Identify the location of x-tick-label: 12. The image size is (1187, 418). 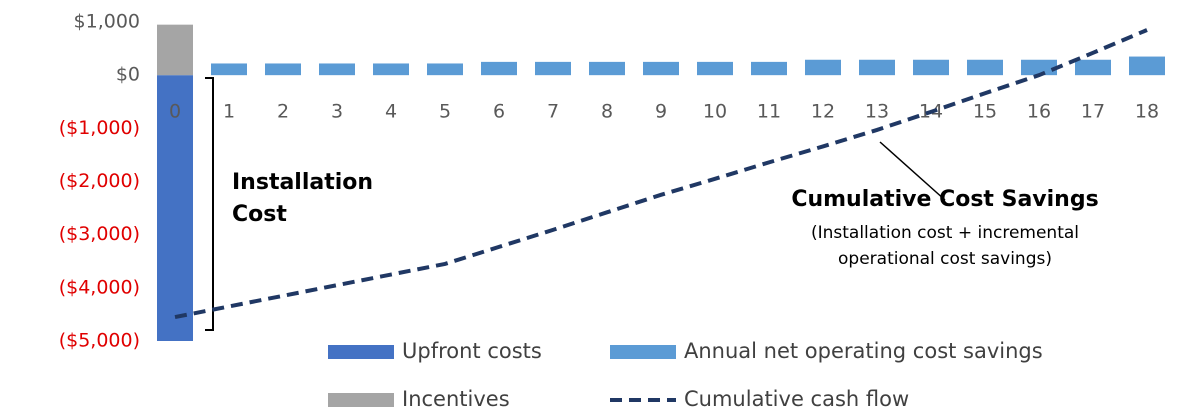
(823, 112).